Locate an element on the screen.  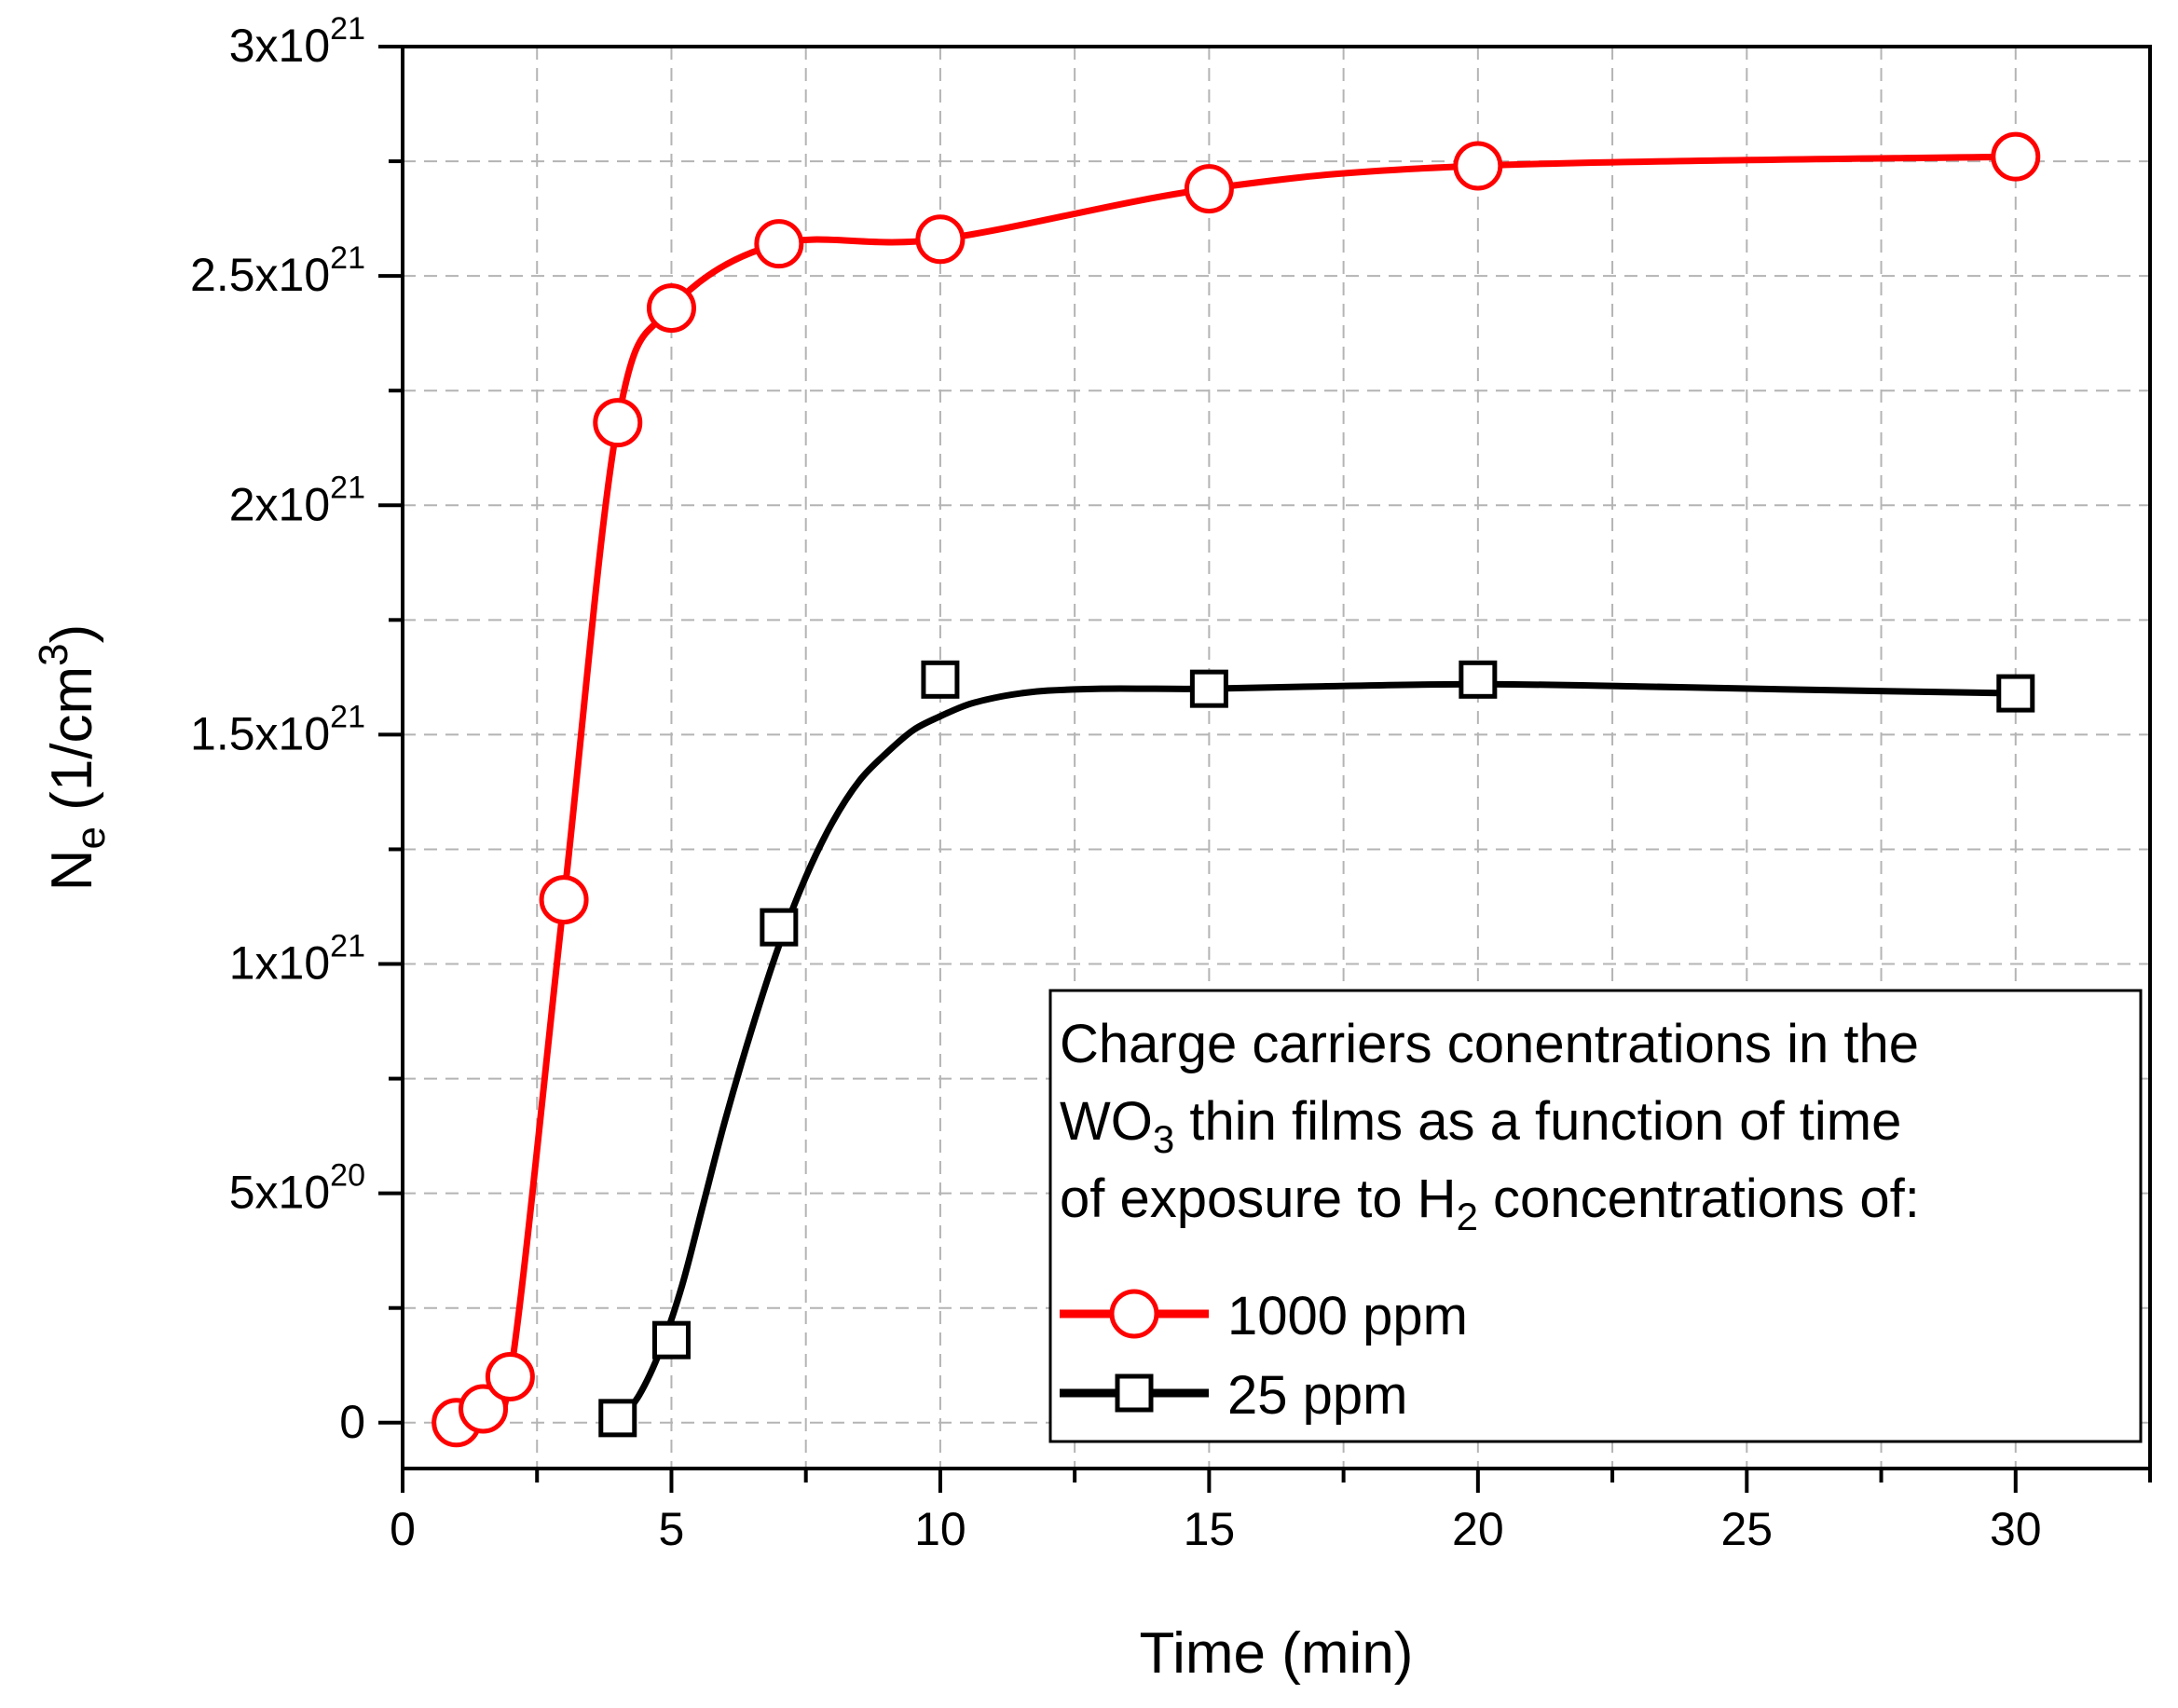
legend-title-line-1: Charge carriers conentrations in the is located at coordinates (1489, 1044).